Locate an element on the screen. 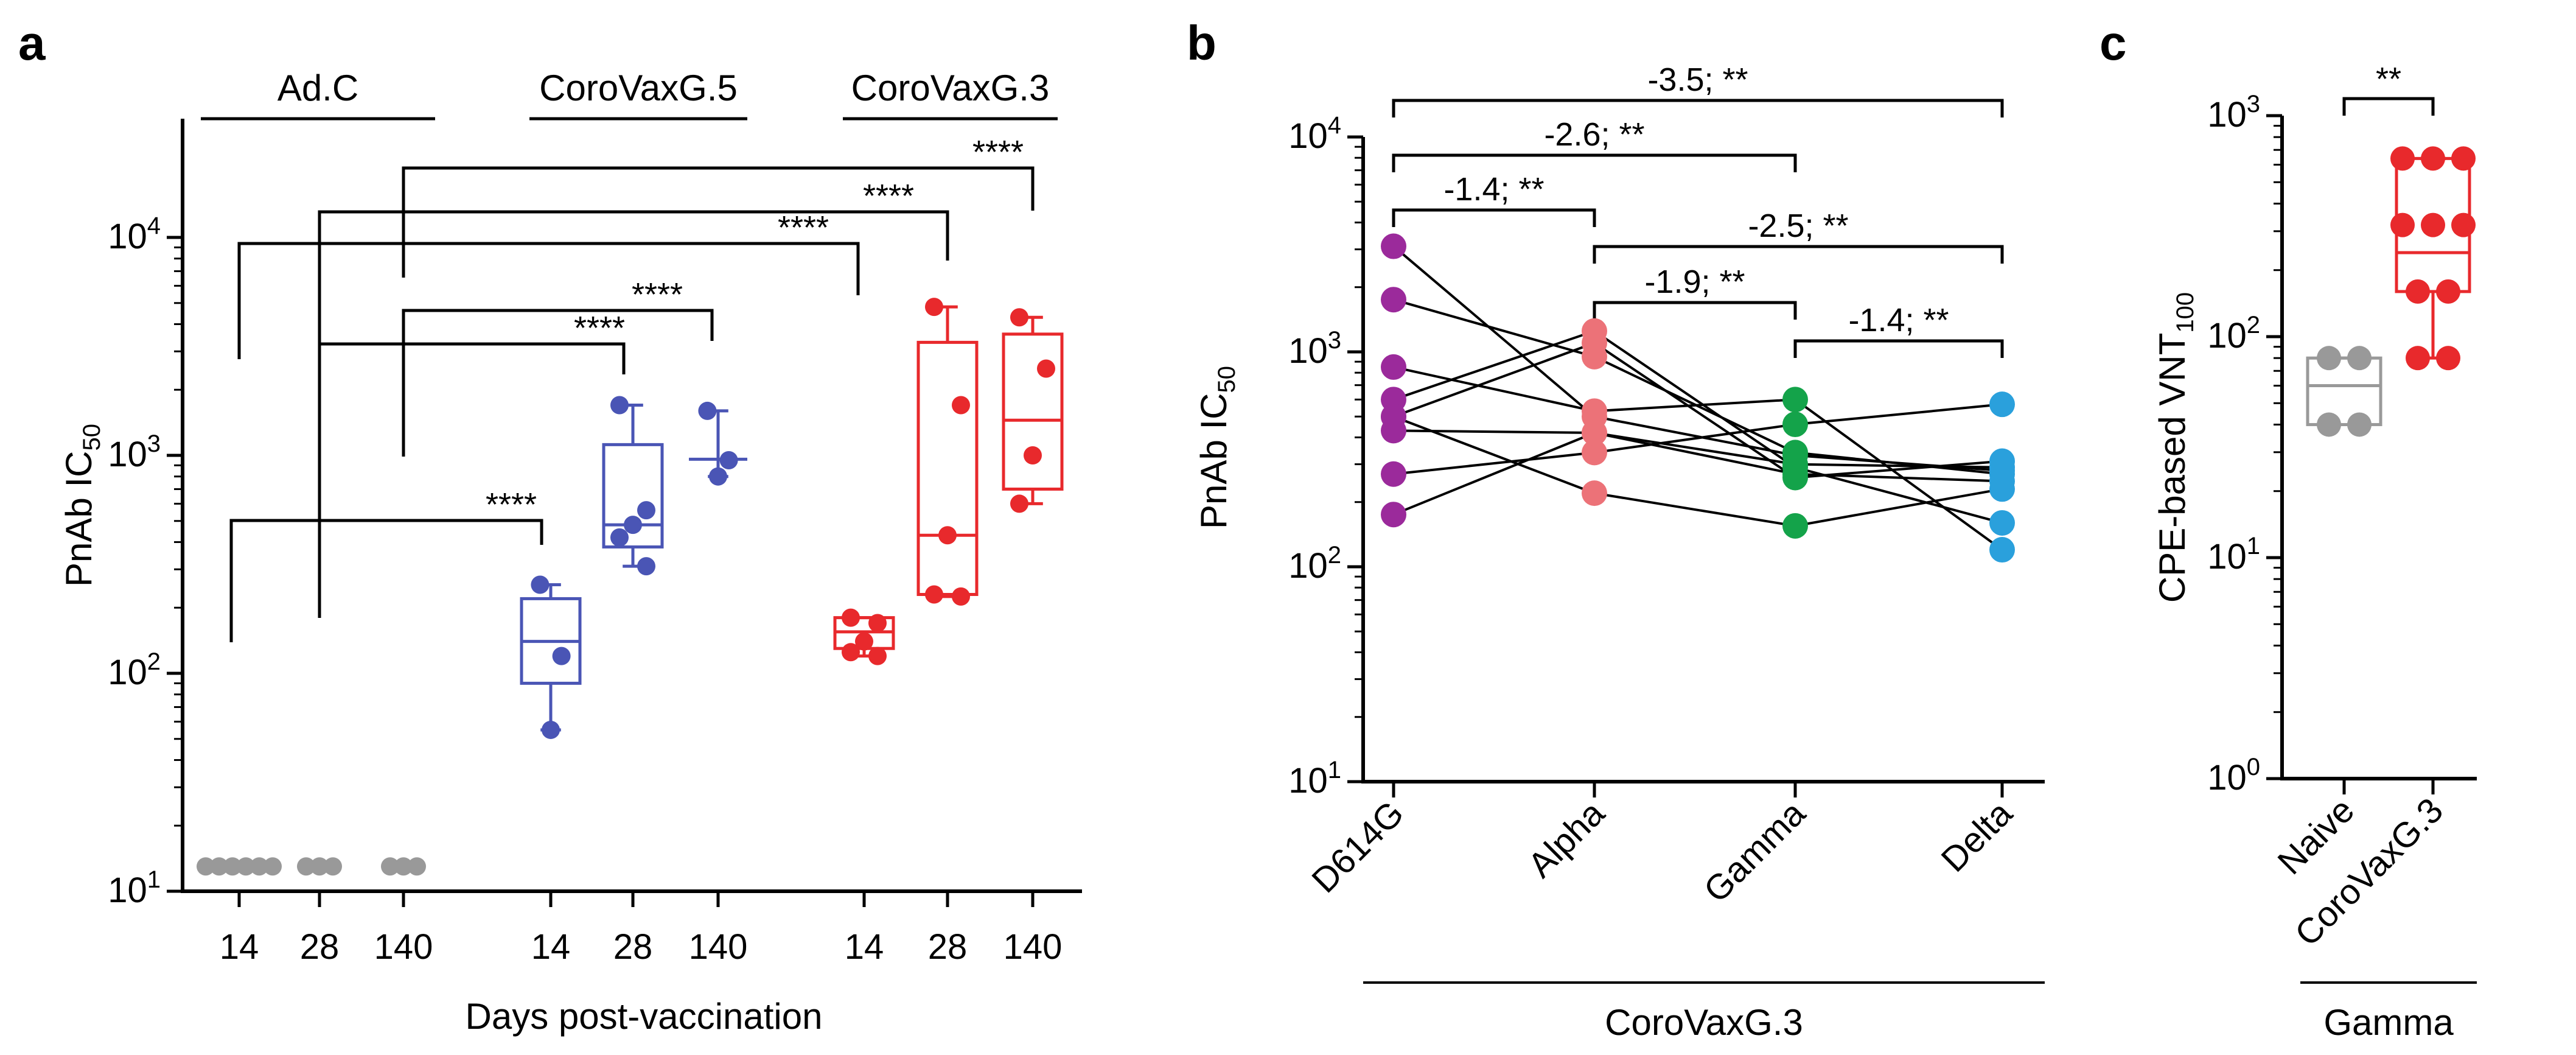 This screenshot has width=2576, height=1055. panel-c-marks is located at coordinates (2391, 291).